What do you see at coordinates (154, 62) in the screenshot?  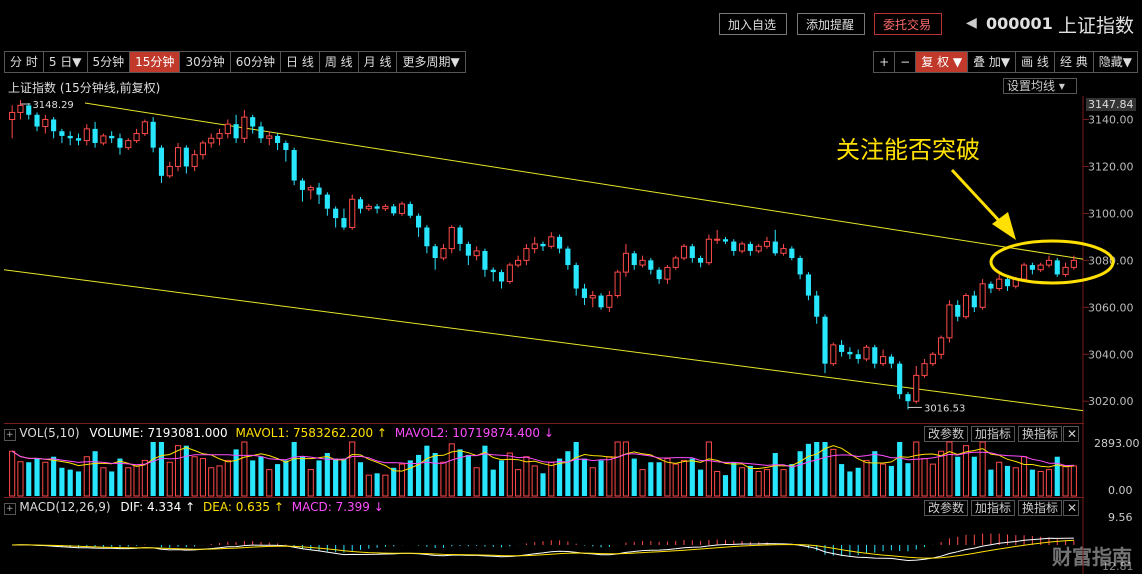 I see `period-15min: 15分钟` at bounding box center [154, 62].